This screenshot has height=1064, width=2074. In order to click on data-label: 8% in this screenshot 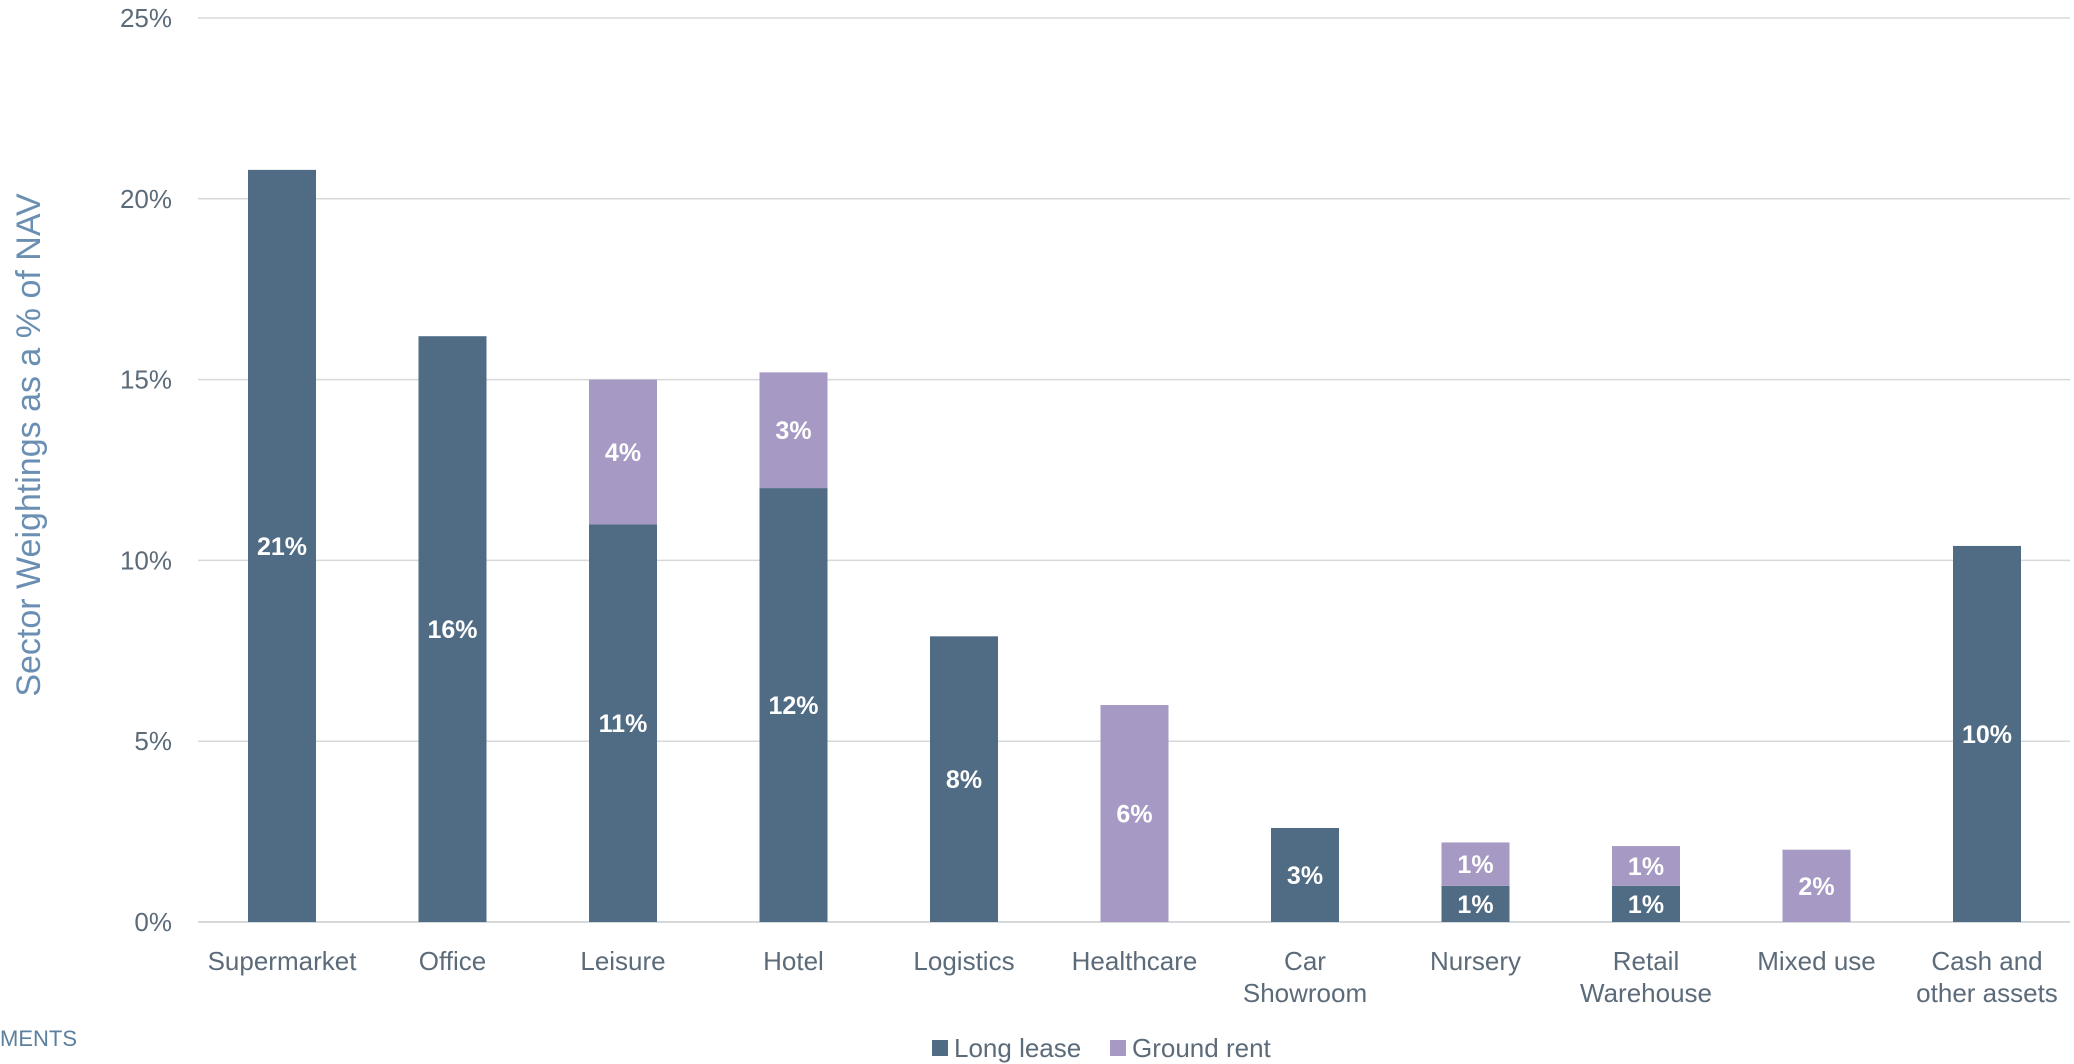, I will do `click(964, 780)`.